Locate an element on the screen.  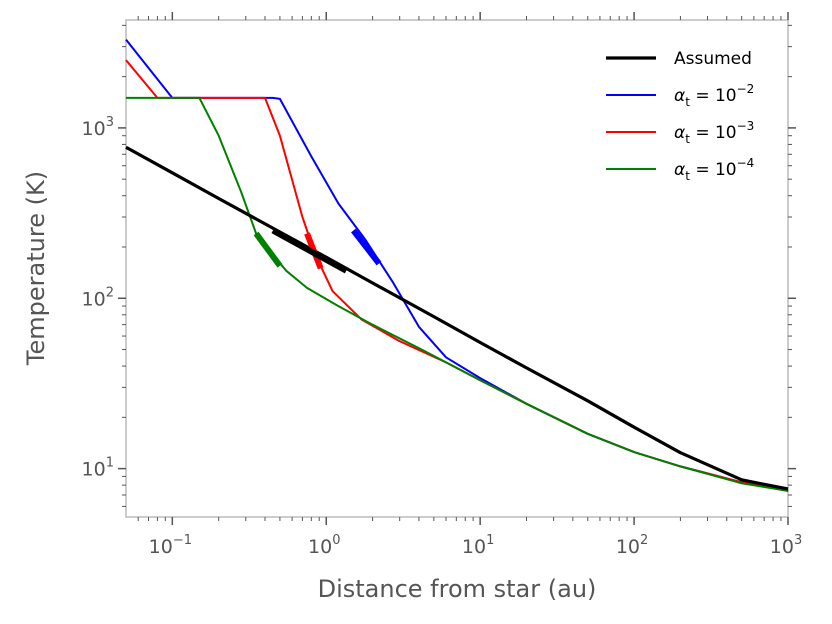
x-tick-exp: −1 is located at coordinates (182, 540).